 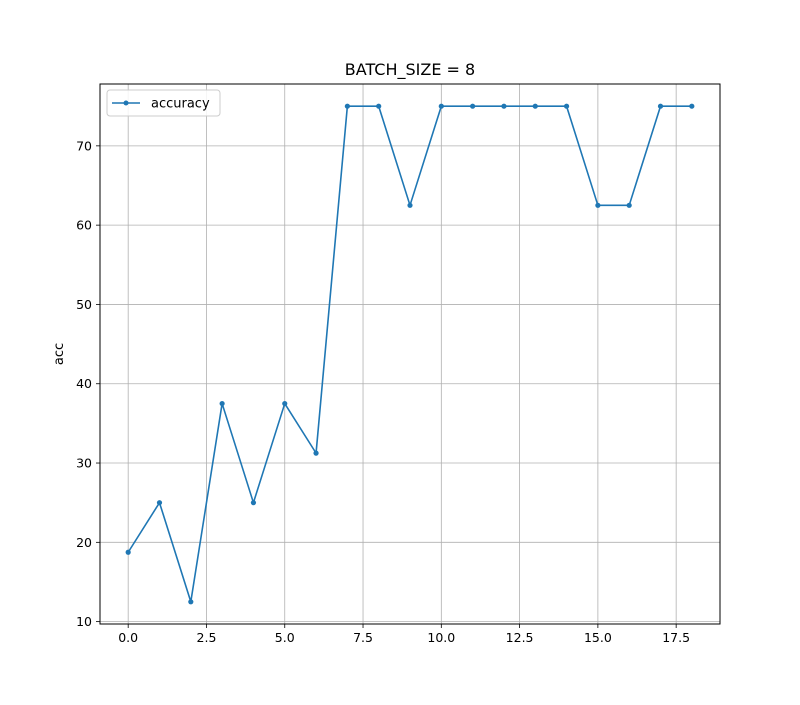 I want to click on legend-marker-swatch, so click(x=126, y=103).